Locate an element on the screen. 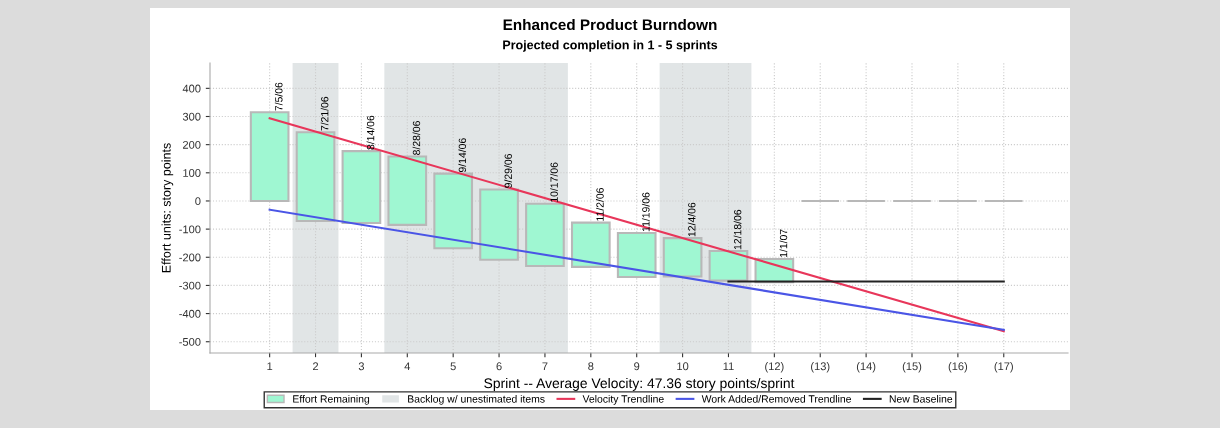  data-label: 12/18/06 is located at coordinates (737, 229).